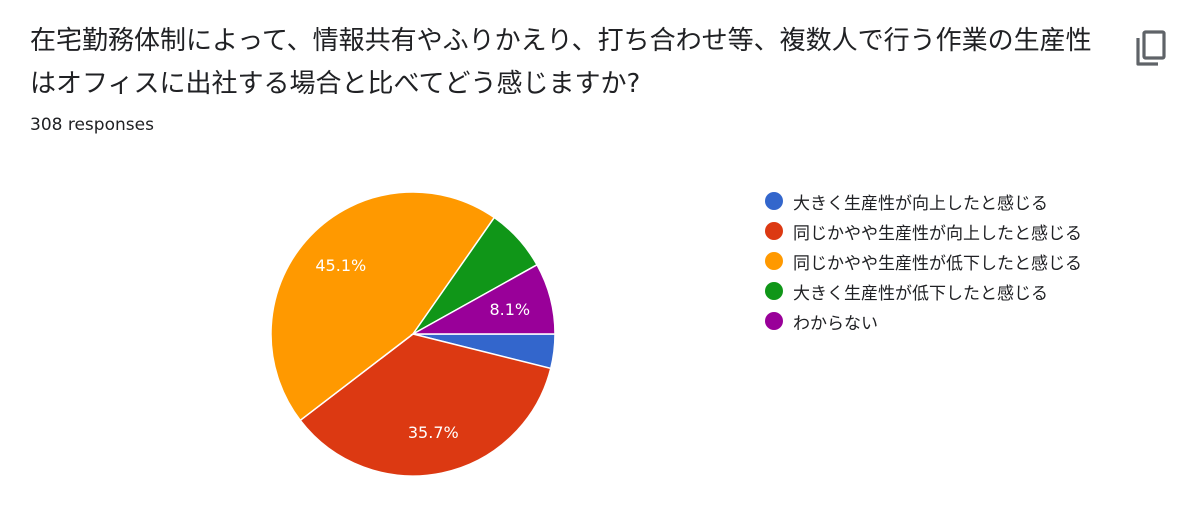  I want to click on legend-item-4: 大きく生産性が低下したと感じる, so click(923, 291).